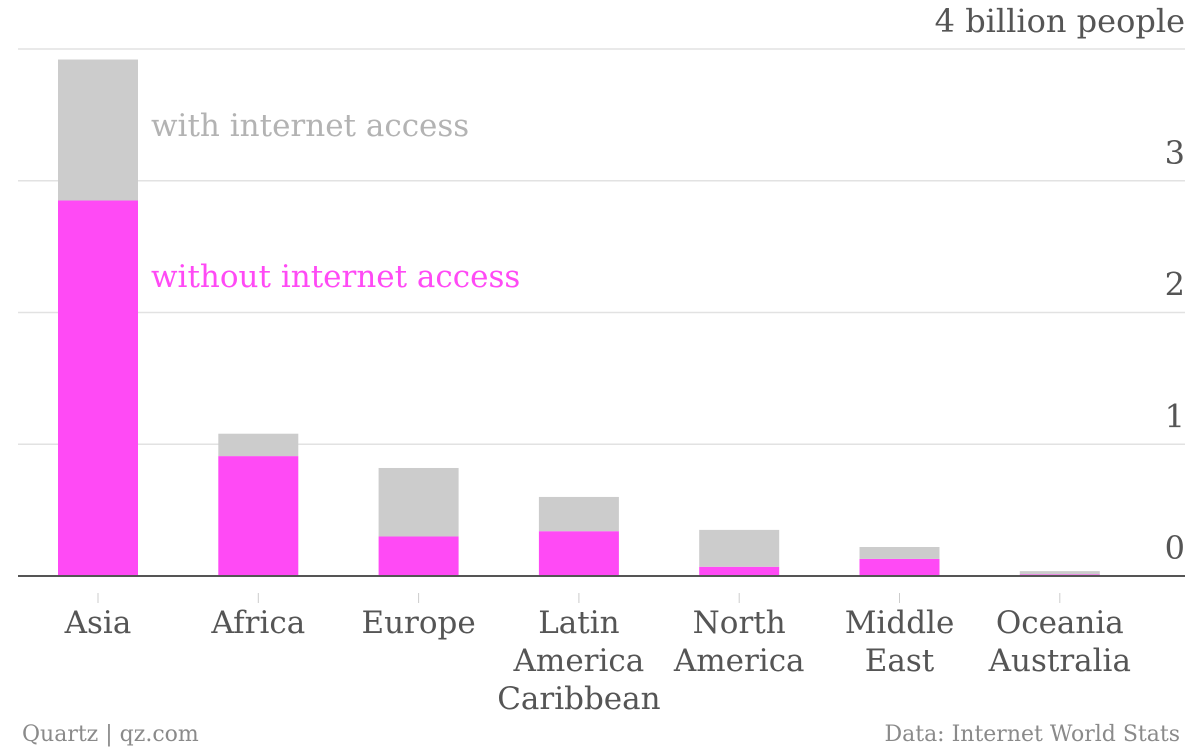 The height and width of the screenshot is (750, 1200). What do you see at coordinates (98, 623) in the screenshot?
I see `x-tick-label: Asia` at bounding box center [98, 623].